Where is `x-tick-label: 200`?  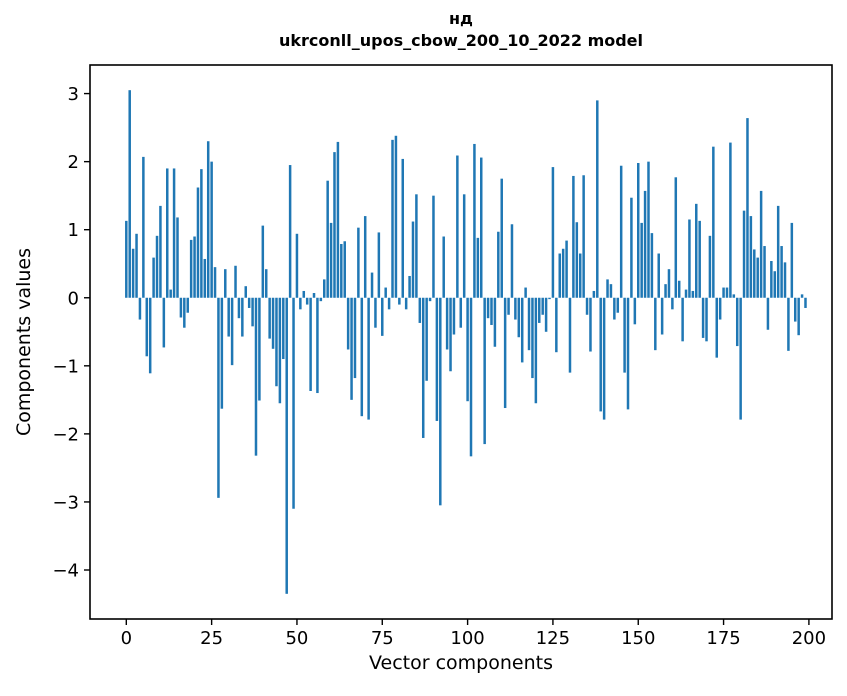
x-tick-label: 200 is located at coordinates (809, 638).